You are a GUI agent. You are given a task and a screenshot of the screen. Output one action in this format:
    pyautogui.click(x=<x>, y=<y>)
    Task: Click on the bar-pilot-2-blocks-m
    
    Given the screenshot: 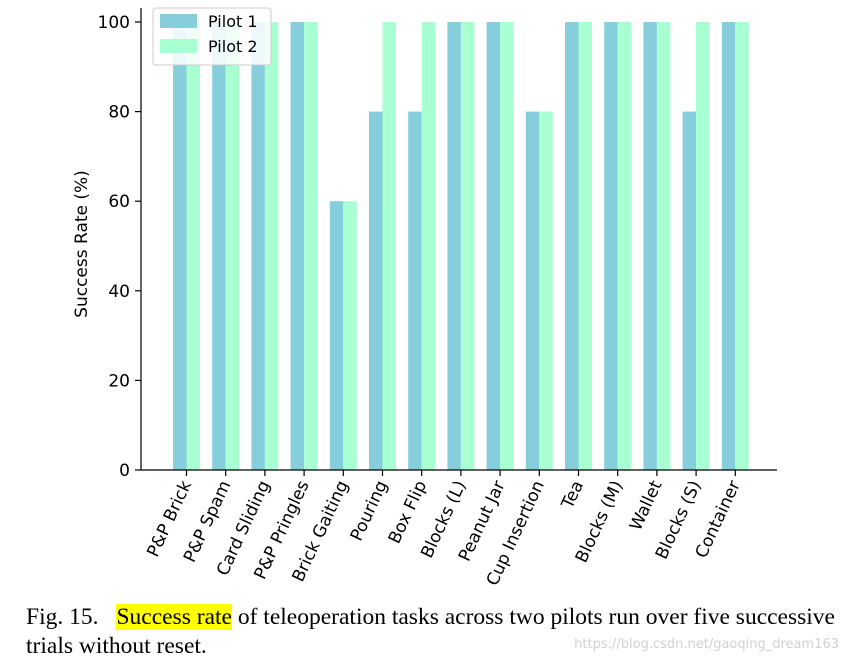 What is the action you would take?
    pyautogui.click(x=624, y=246)
    